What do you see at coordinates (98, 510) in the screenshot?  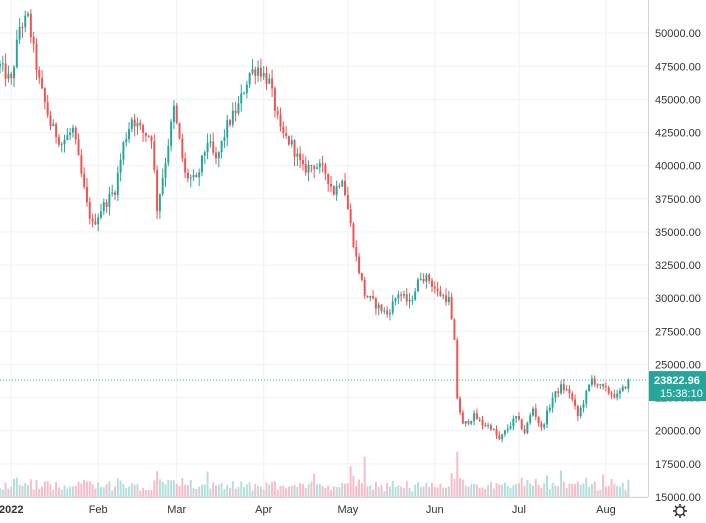 I see `x-tick-label: Feb` at bounding box center [98, 510].